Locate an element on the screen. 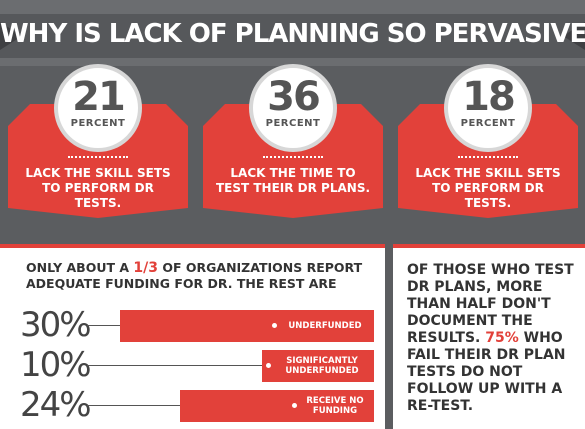 The height and width of the screenshot is (429, 585). stat-circle: 21 PERCENT is located at coordinates (98, 108).